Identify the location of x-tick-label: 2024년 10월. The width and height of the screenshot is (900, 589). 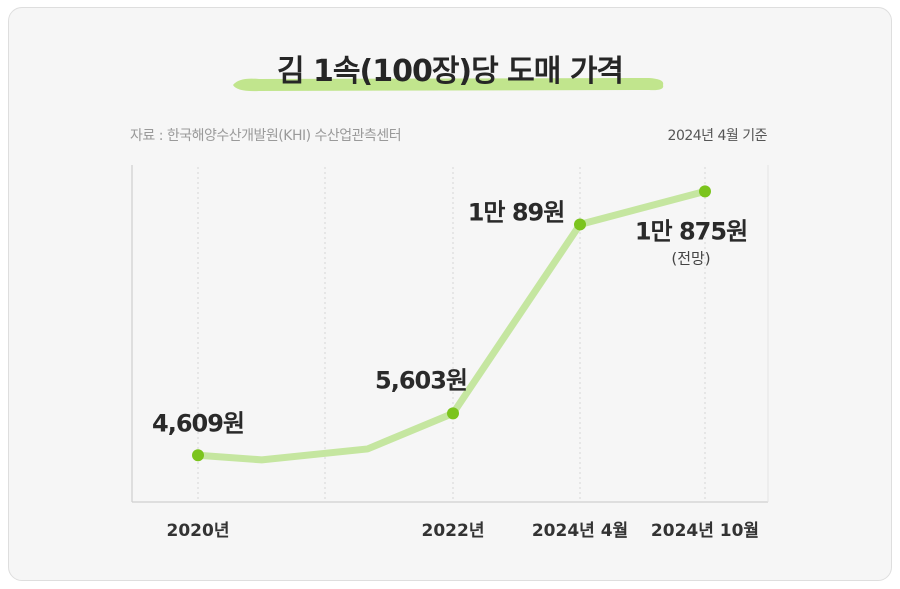
(705, 531).